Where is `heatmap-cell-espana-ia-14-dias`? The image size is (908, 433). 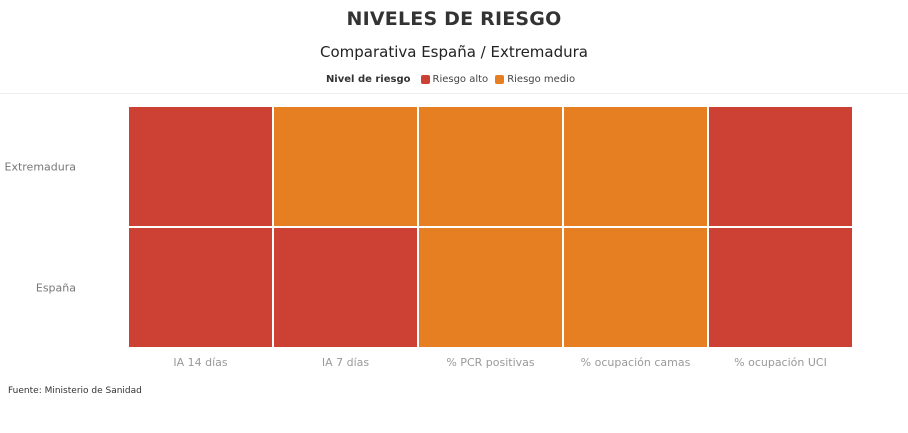
heatmap-cell-espana-ia-14-dias is located at coordinates (200, 287).